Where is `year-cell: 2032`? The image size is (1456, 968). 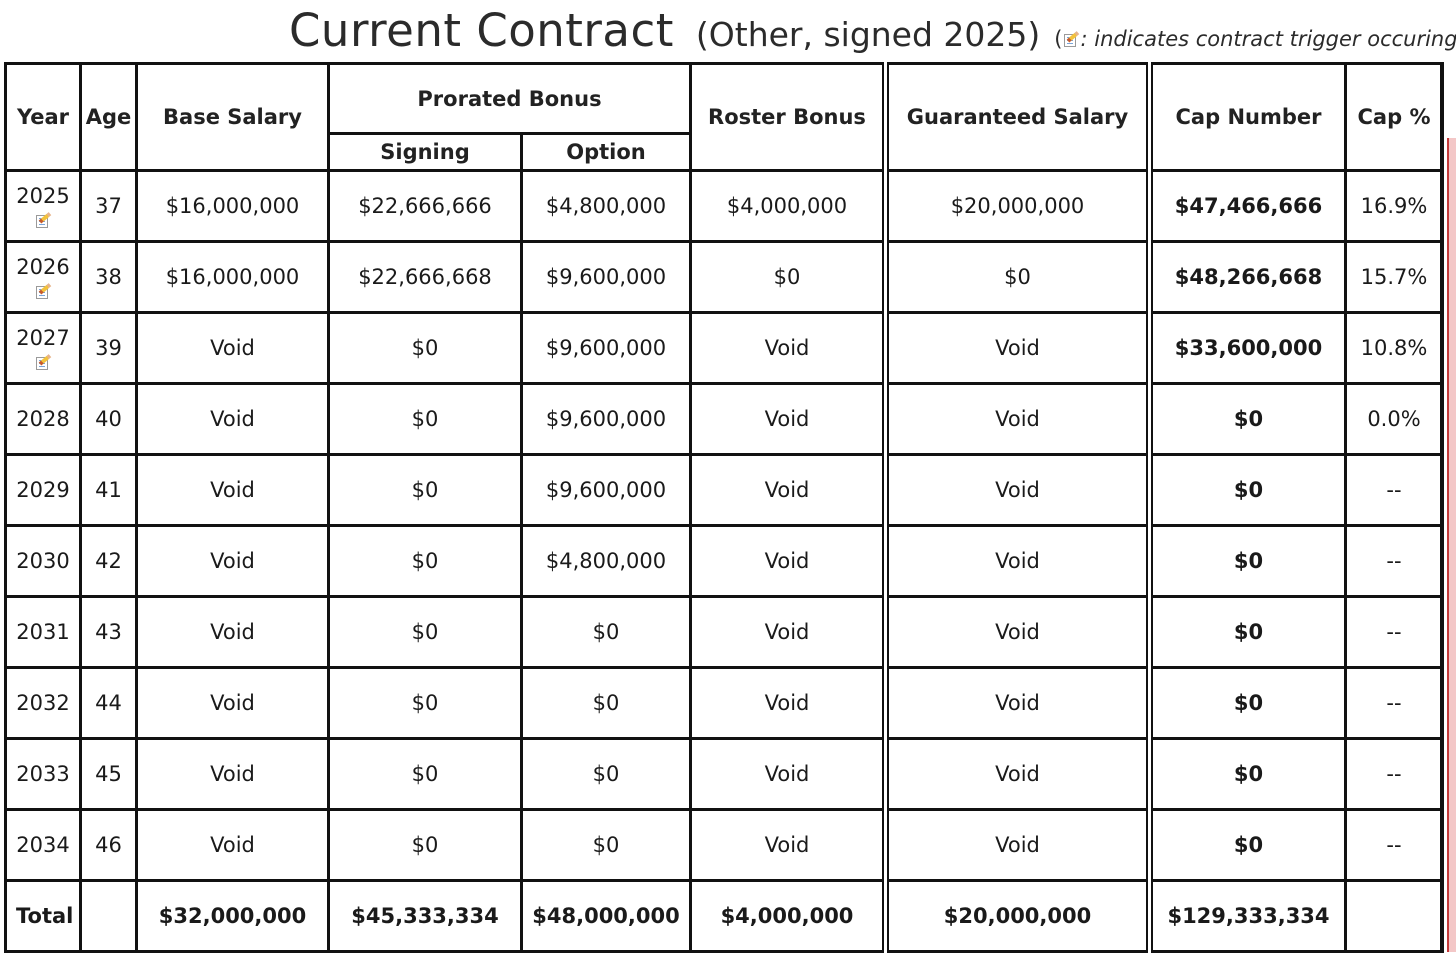 year-cell: 2032 is located at coordinates (43, 703).